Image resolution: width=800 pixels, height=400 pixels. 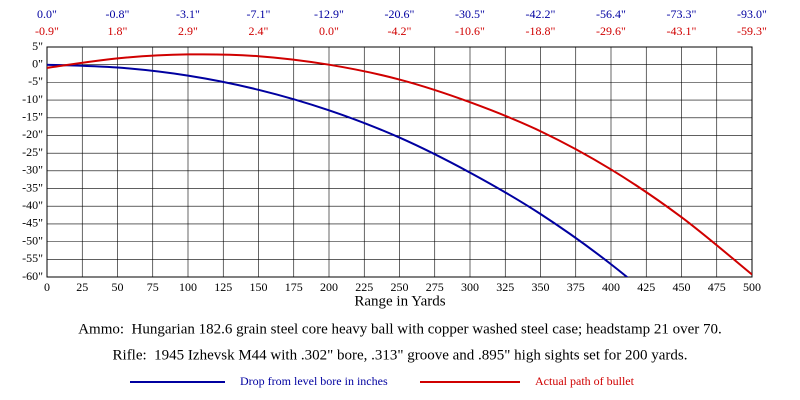 What do you see at coordinates (82, 287) in the screenshot?
I see `x-tick-label: 25` at bounding box center [82, 287].